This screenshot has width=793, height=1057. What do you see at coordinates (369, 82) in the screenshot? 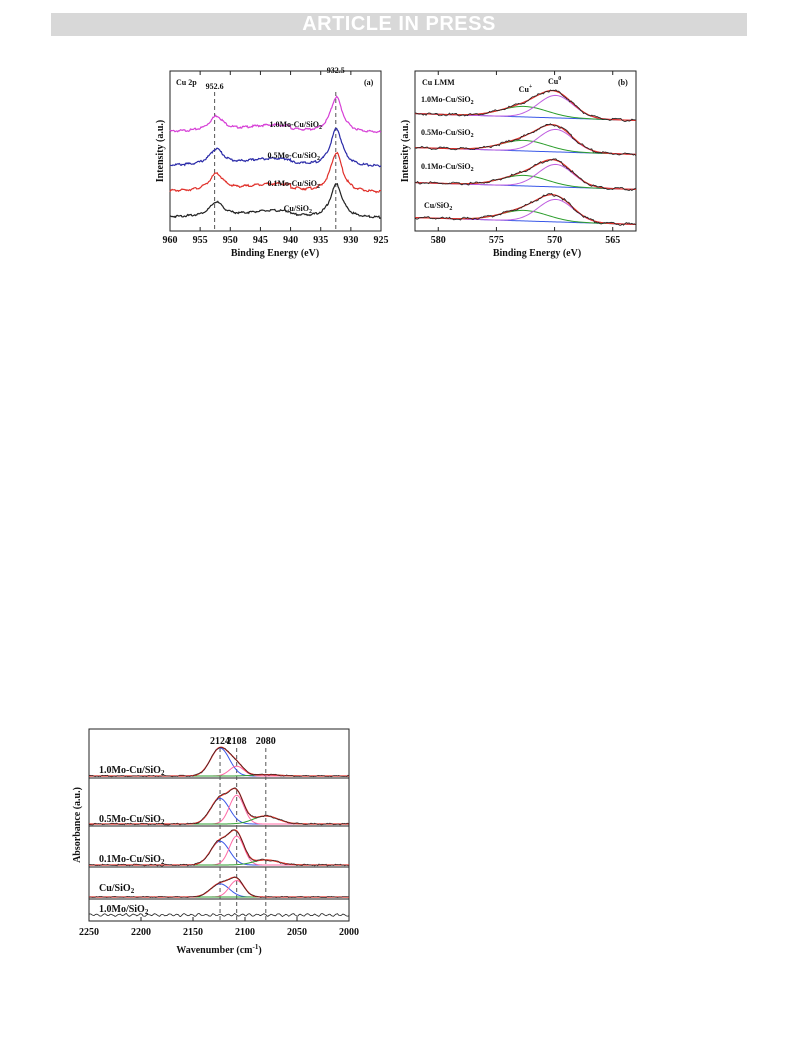
I see `panel-a-tag: (a)` at bounding box center [369, 82].